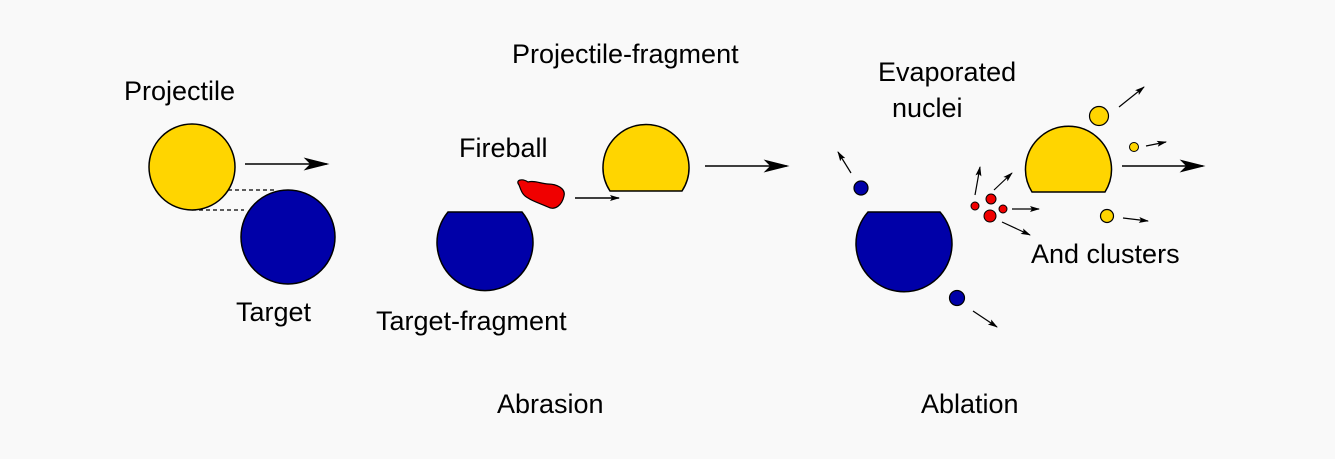  I want to click on ablation-caption: Ablation, so click(970, 404).